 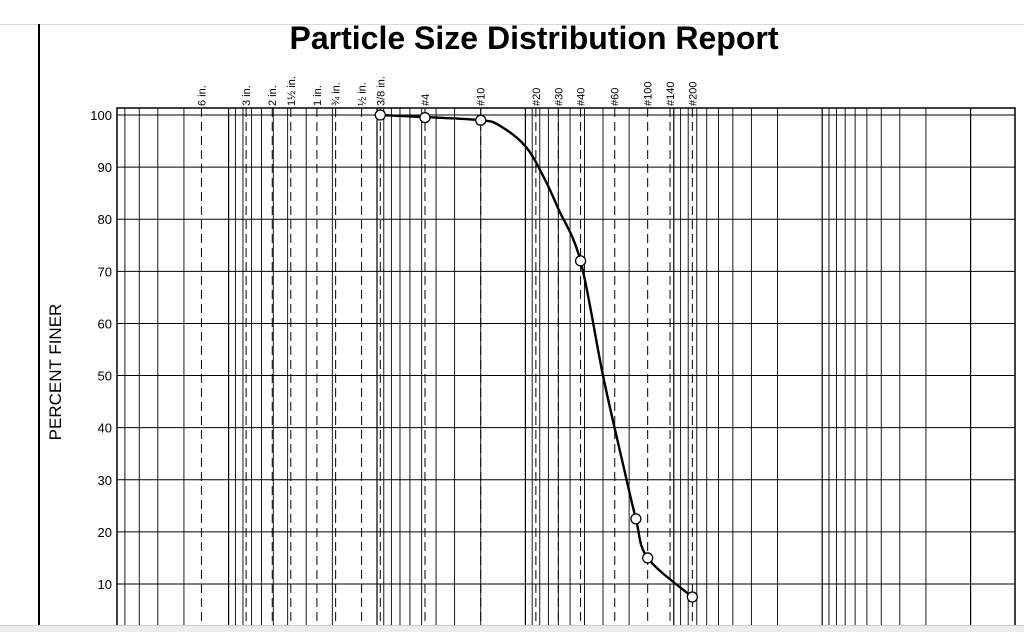 I want to click on y-tick-label: 20, so click(x=105, y=532).